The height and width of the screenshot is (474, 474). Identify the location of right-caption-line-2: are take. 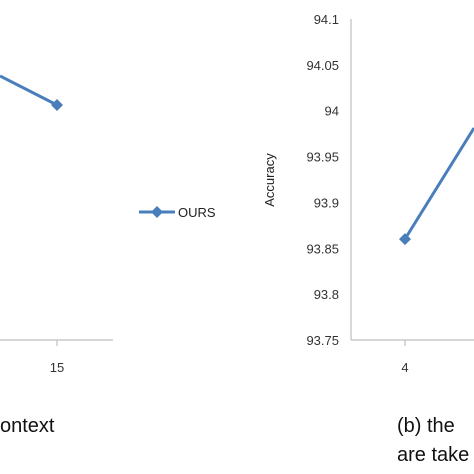
(433, 455).